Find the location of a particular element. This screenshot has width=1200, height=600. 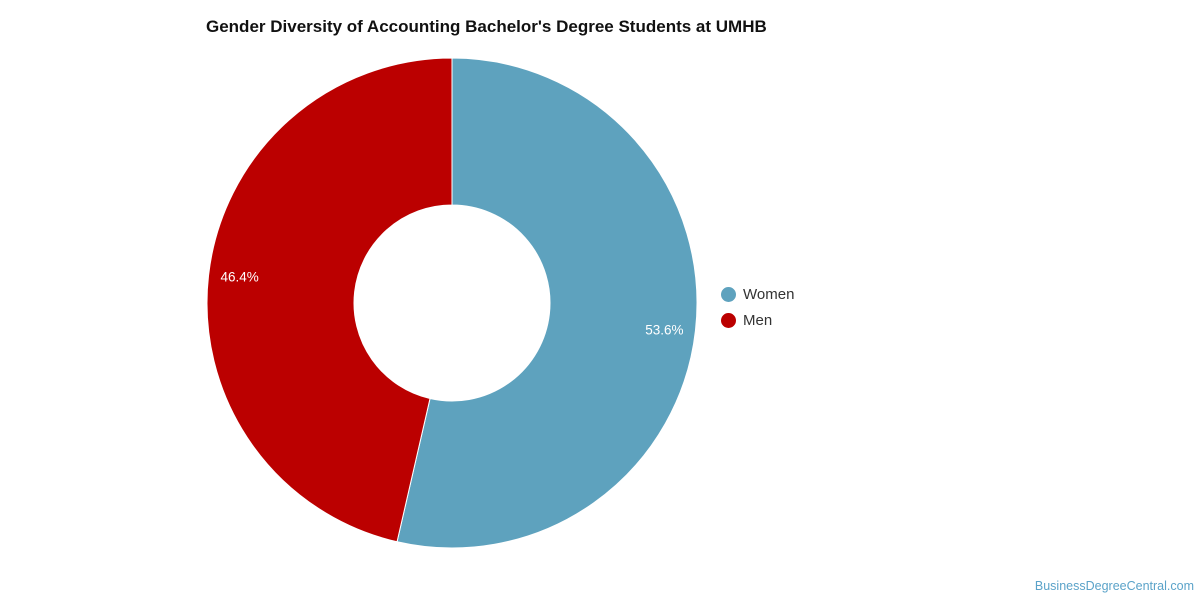

slice-label-women: 53.6% is located at coordinates (664, 329).